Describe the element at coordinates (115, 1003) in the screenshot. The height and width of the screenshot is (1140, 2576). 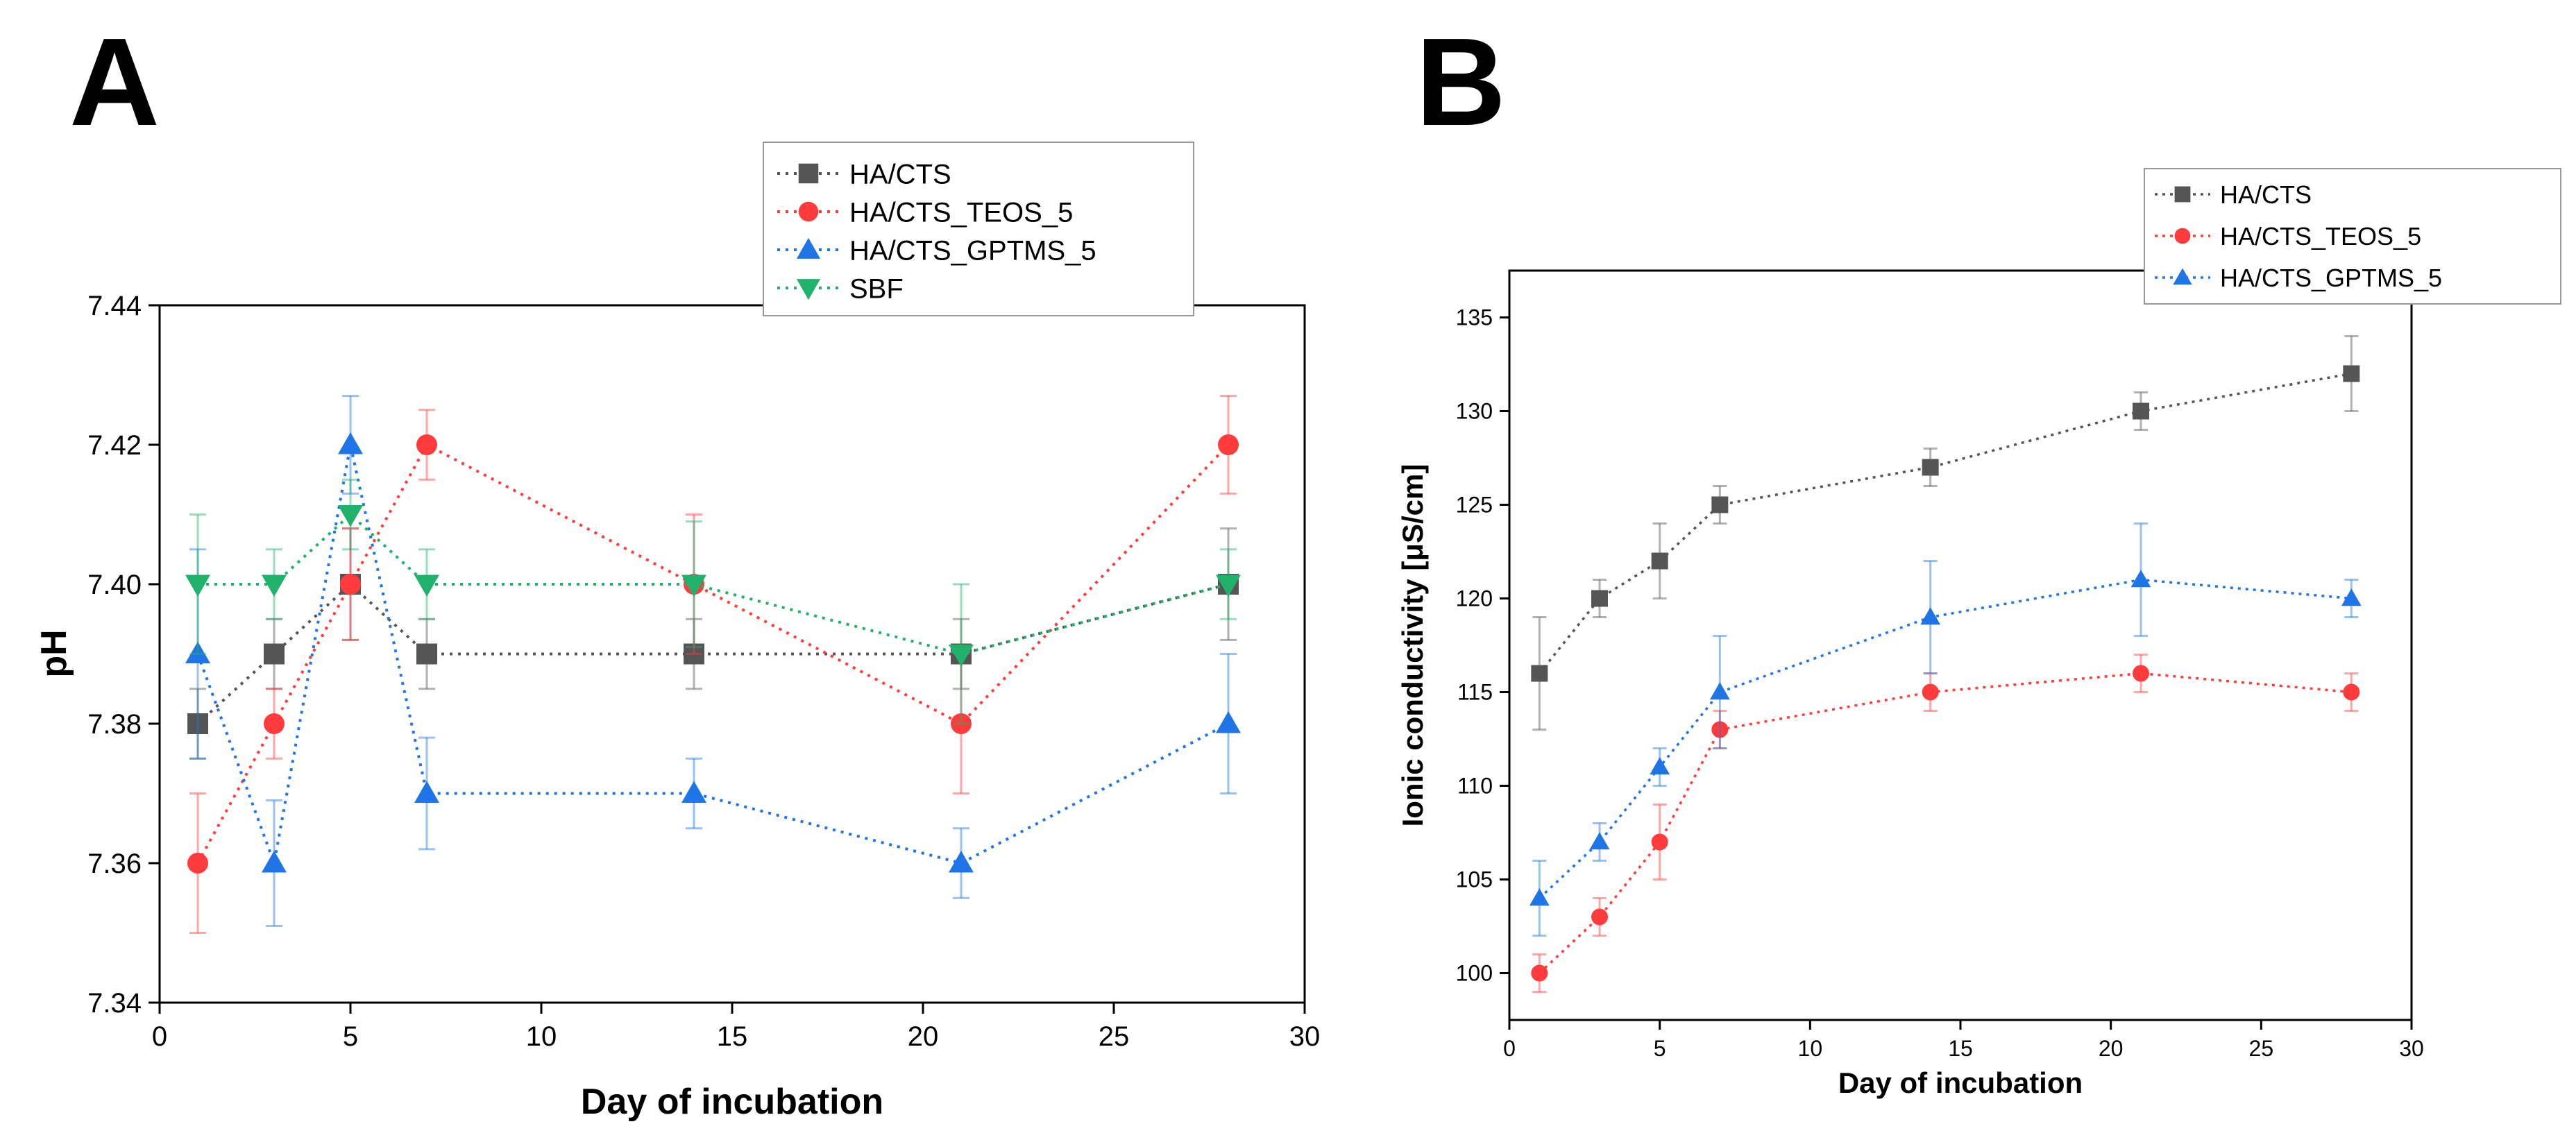
I see `chart-a-y-tick-label: 7.34` at that location.